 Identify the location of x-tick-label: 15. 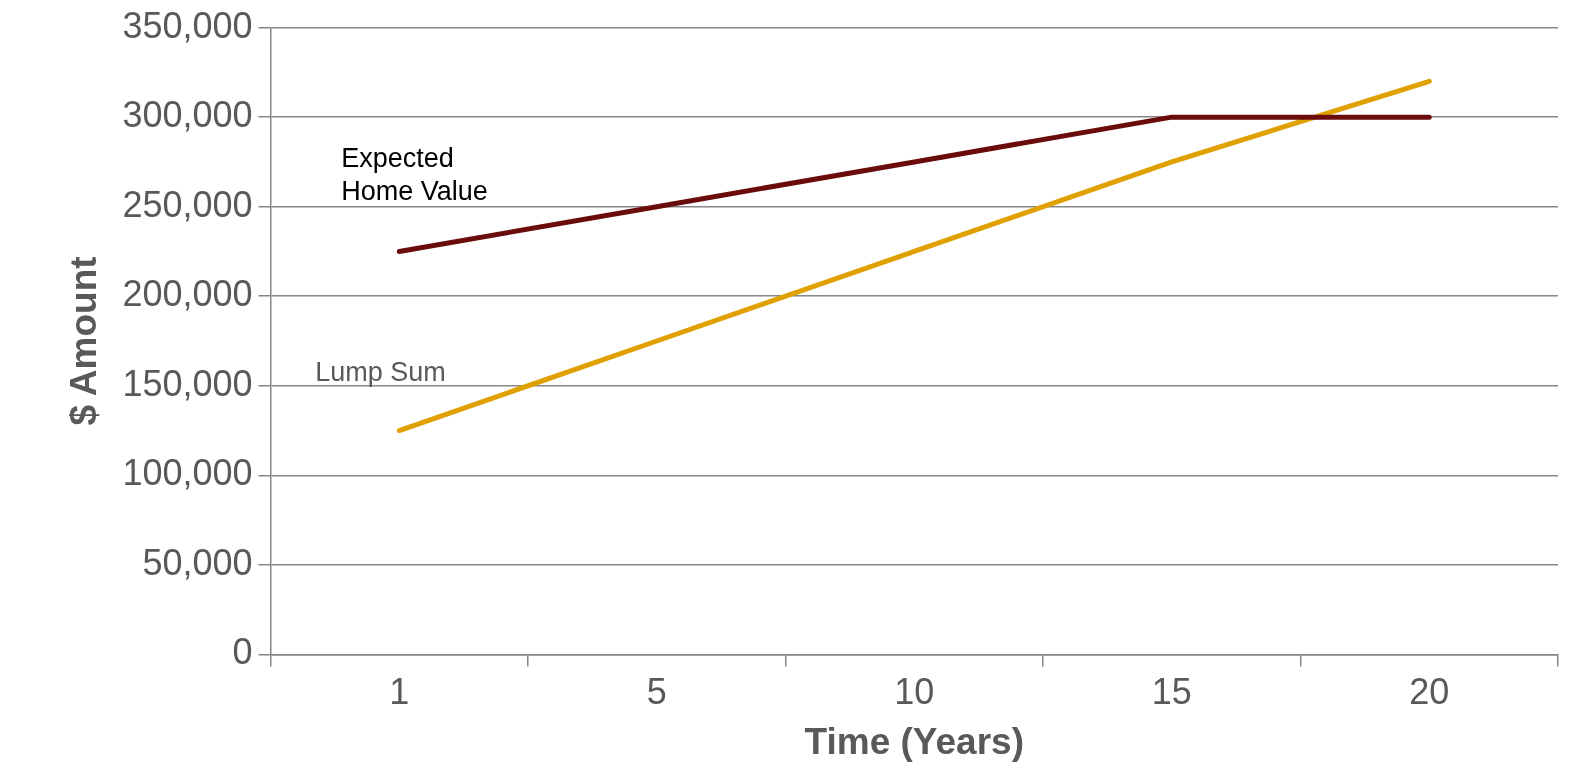
(1171, 691).